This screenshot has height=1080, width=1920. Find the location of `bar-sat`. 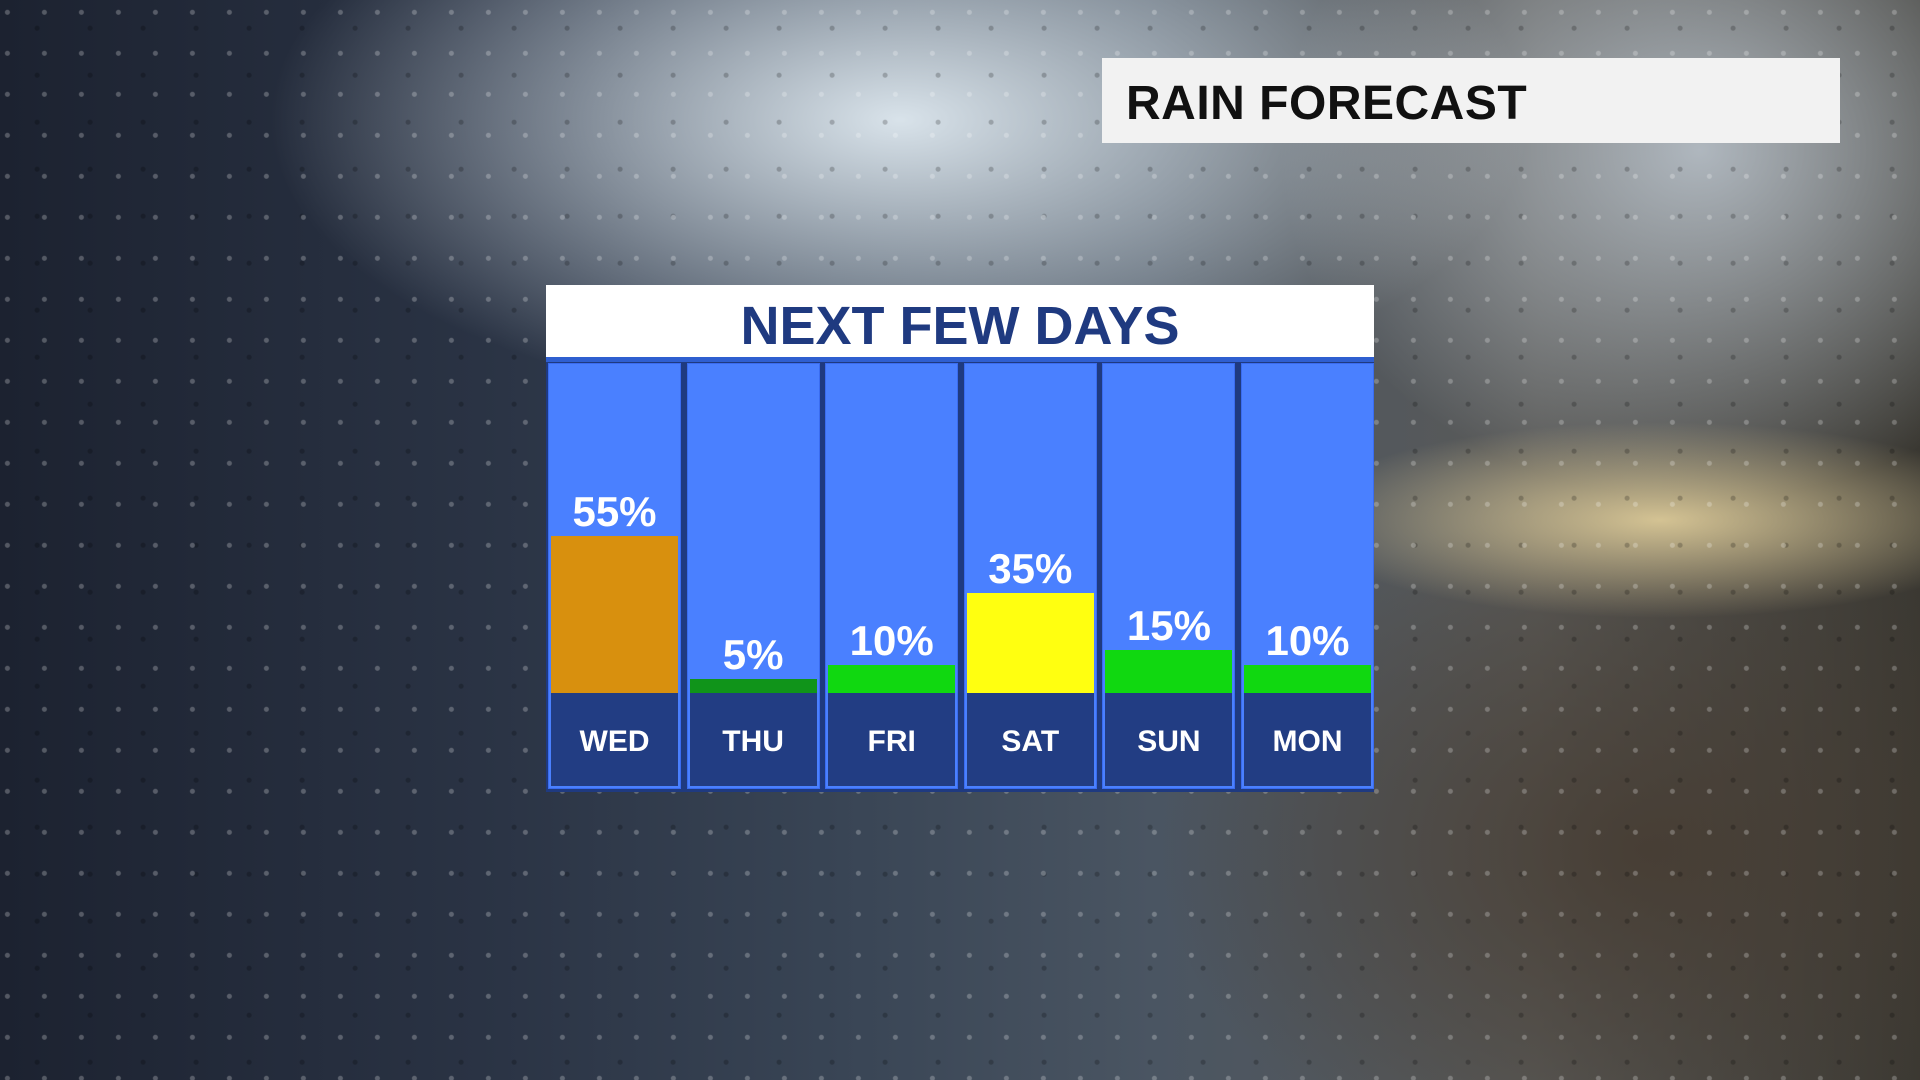

bar-sat is located at coordinates (1030, 643).